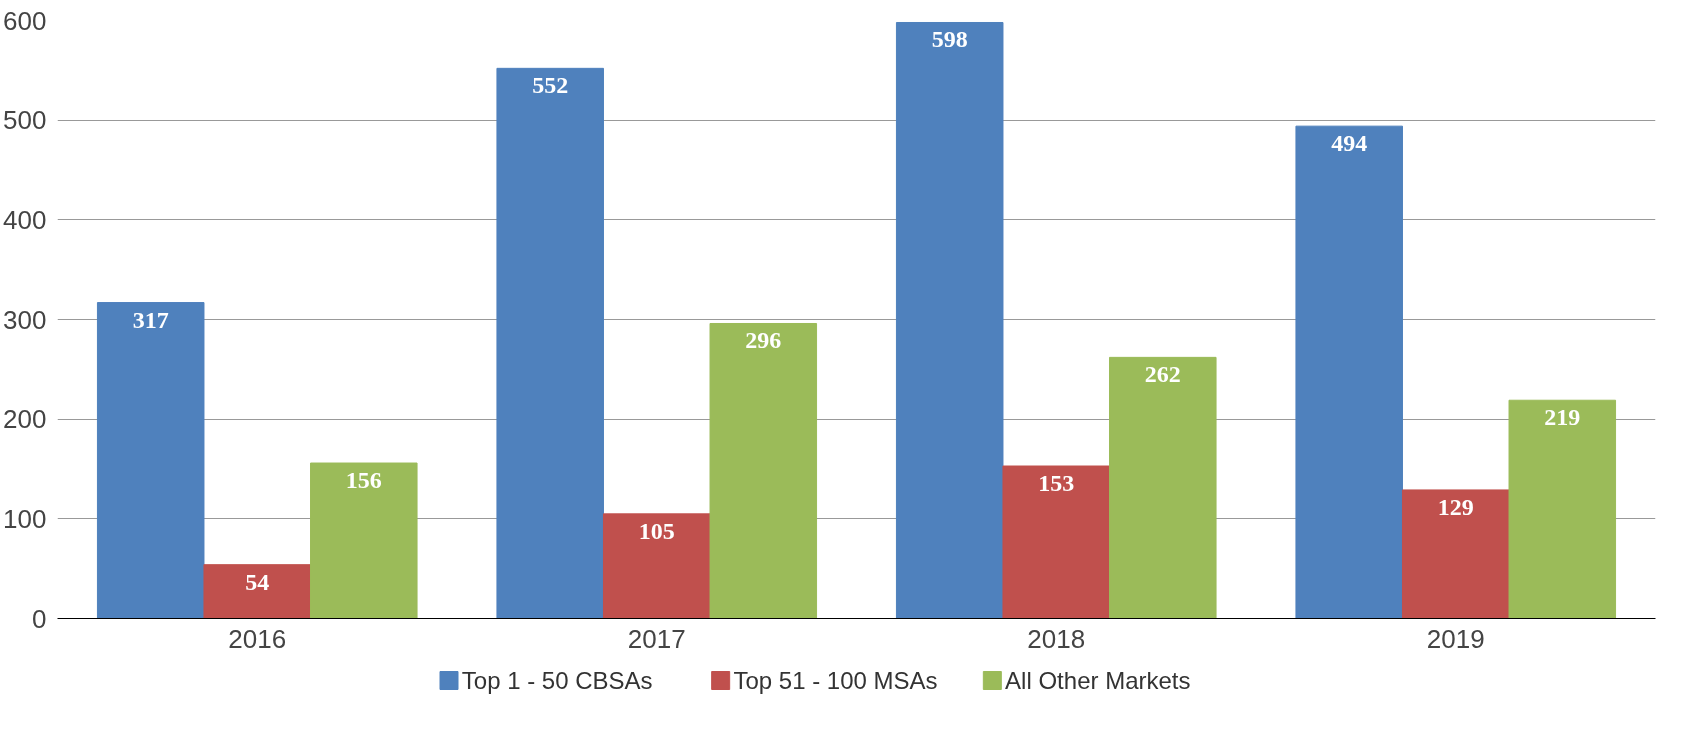  What do you see at coordinates (257, 638) in the screenshot?
I see `x-tick-label: 2016` at bounding box center [257, 638].